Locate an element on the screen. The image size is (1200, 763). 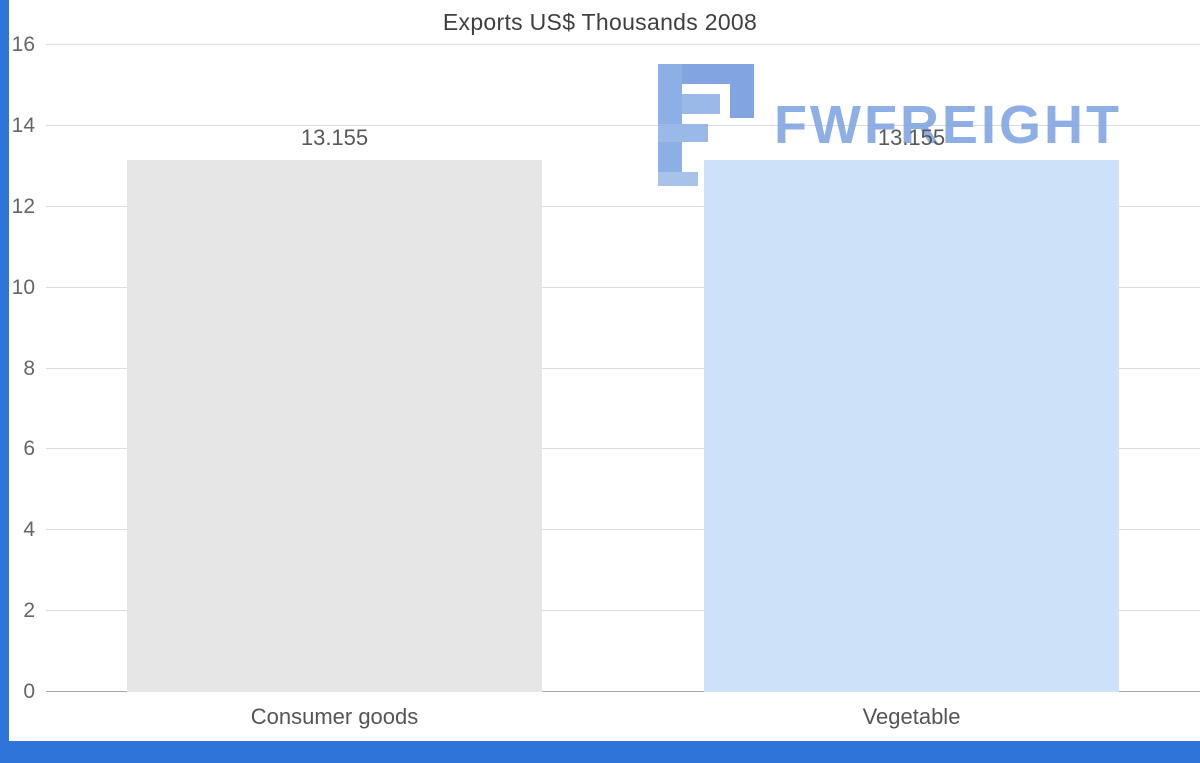
y-axis-tick-label: 8 is located at coordinates (29, 368).